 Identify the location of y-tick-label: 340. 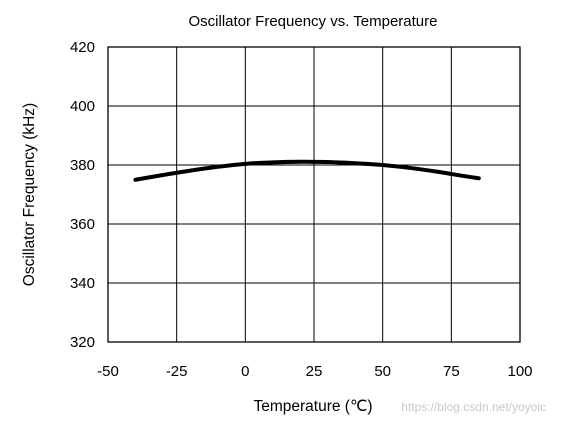
(82, 283).